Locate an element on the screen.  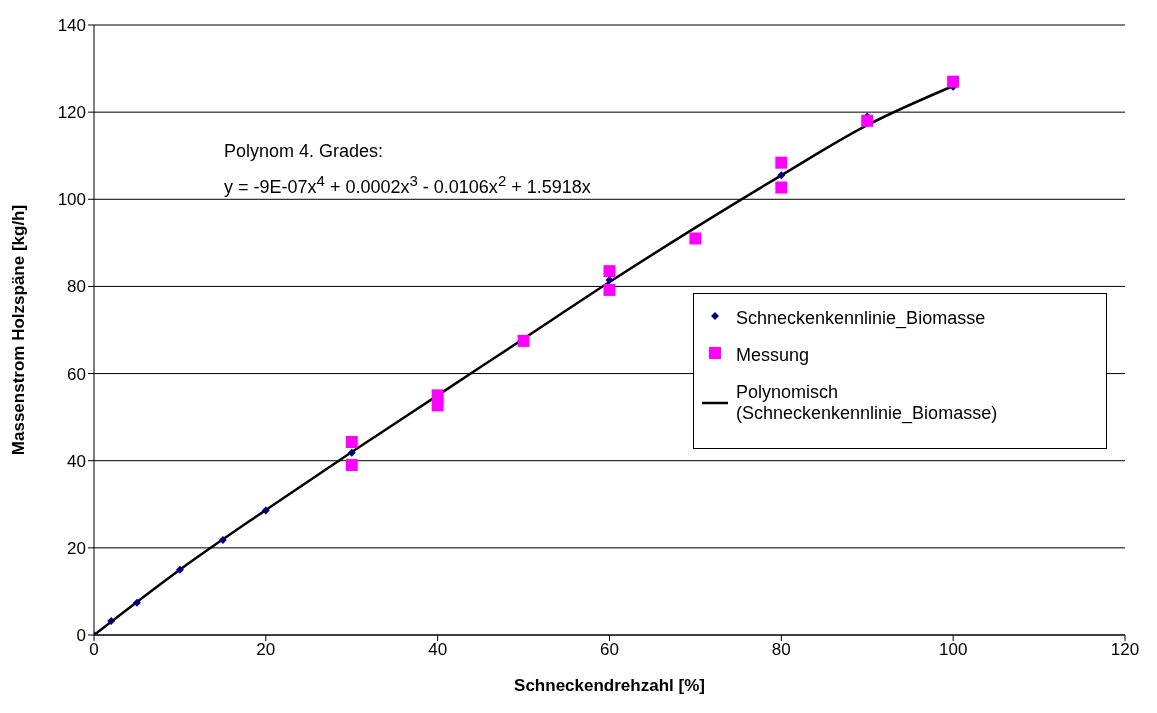
y-tick-label: 20 is located at coordinates (76, 548).